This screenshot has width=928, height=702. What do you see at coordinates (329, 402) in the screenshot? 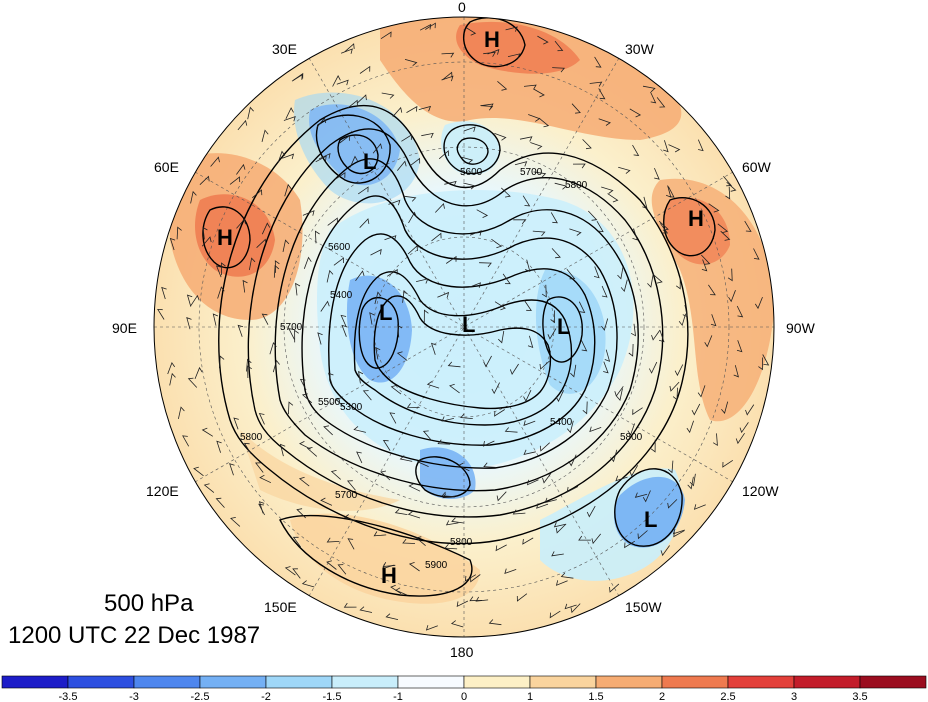
I see `contour-label-5500: 5500` at bounding box center [329, 402].